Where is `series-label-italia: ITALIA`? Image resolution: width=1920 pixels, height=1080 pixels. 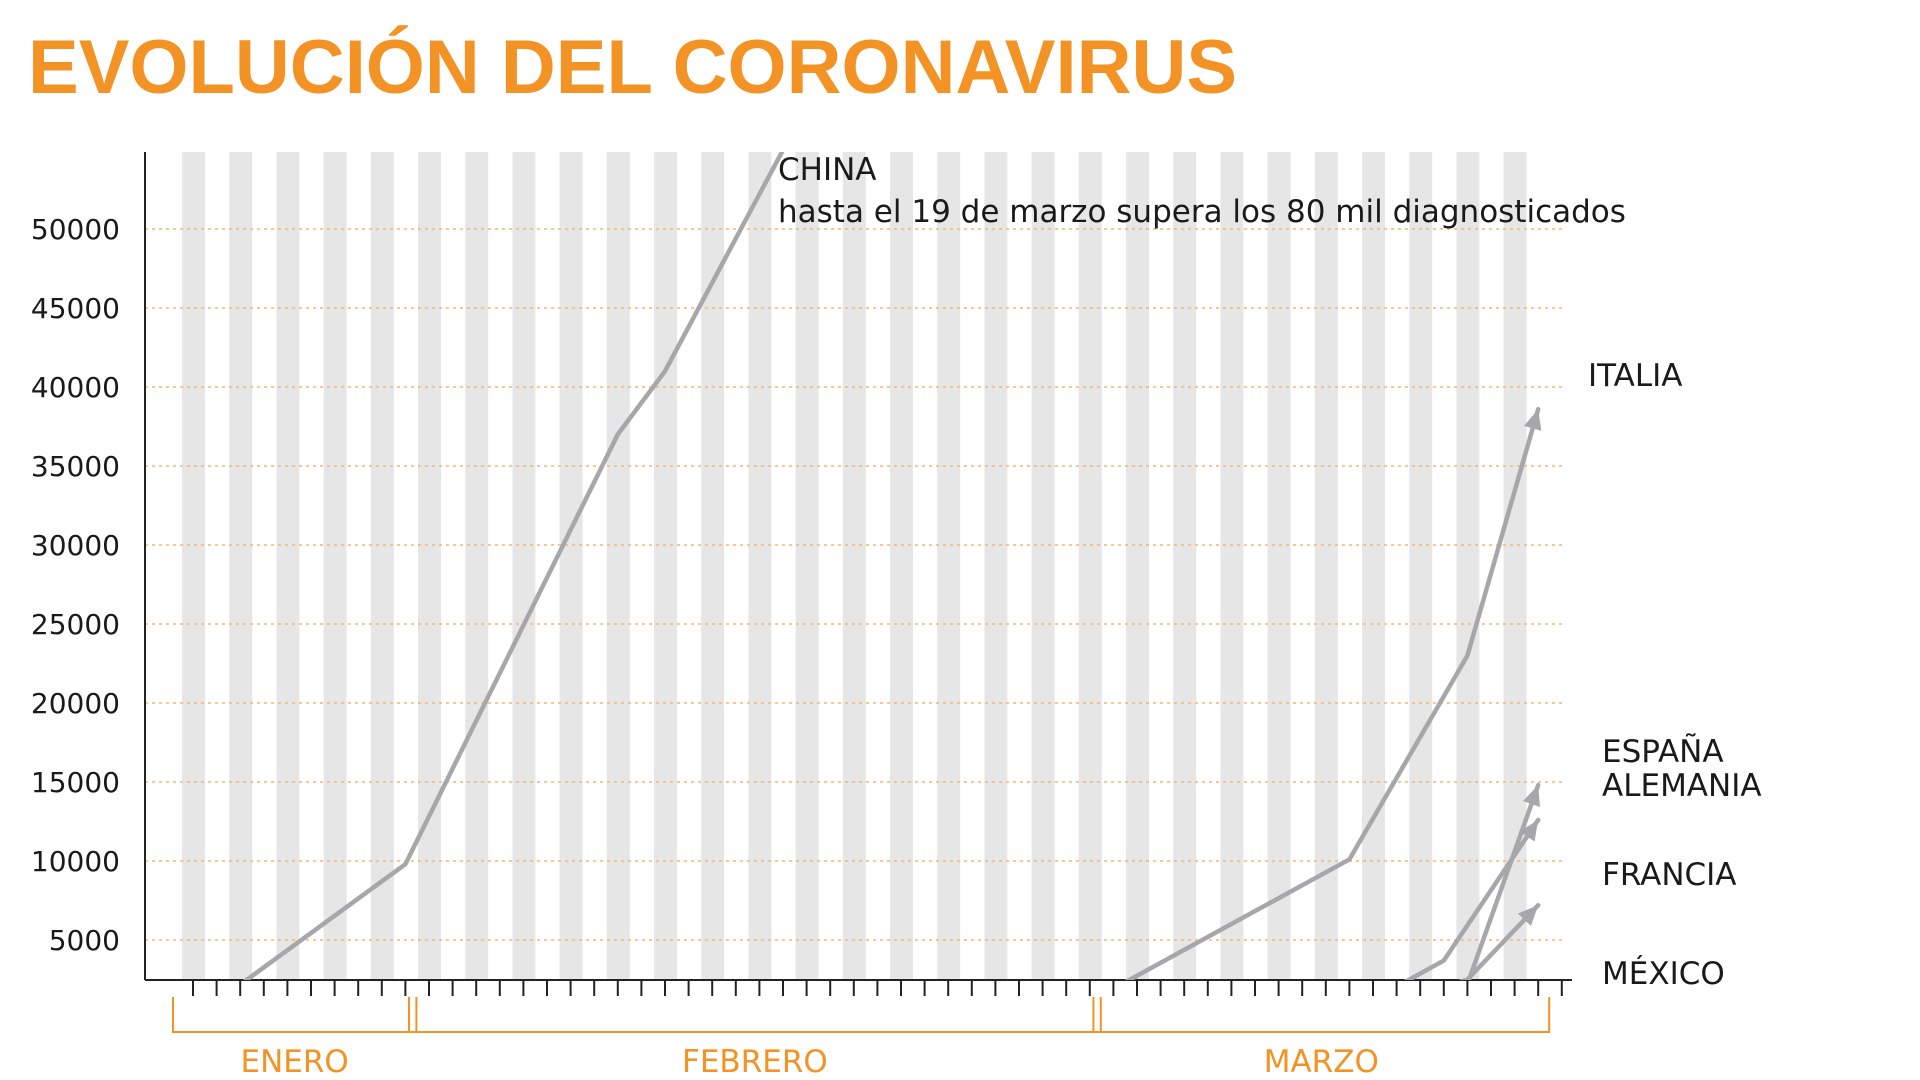 series-label-italia: ITALIA is located at coordinates (1635, 376).